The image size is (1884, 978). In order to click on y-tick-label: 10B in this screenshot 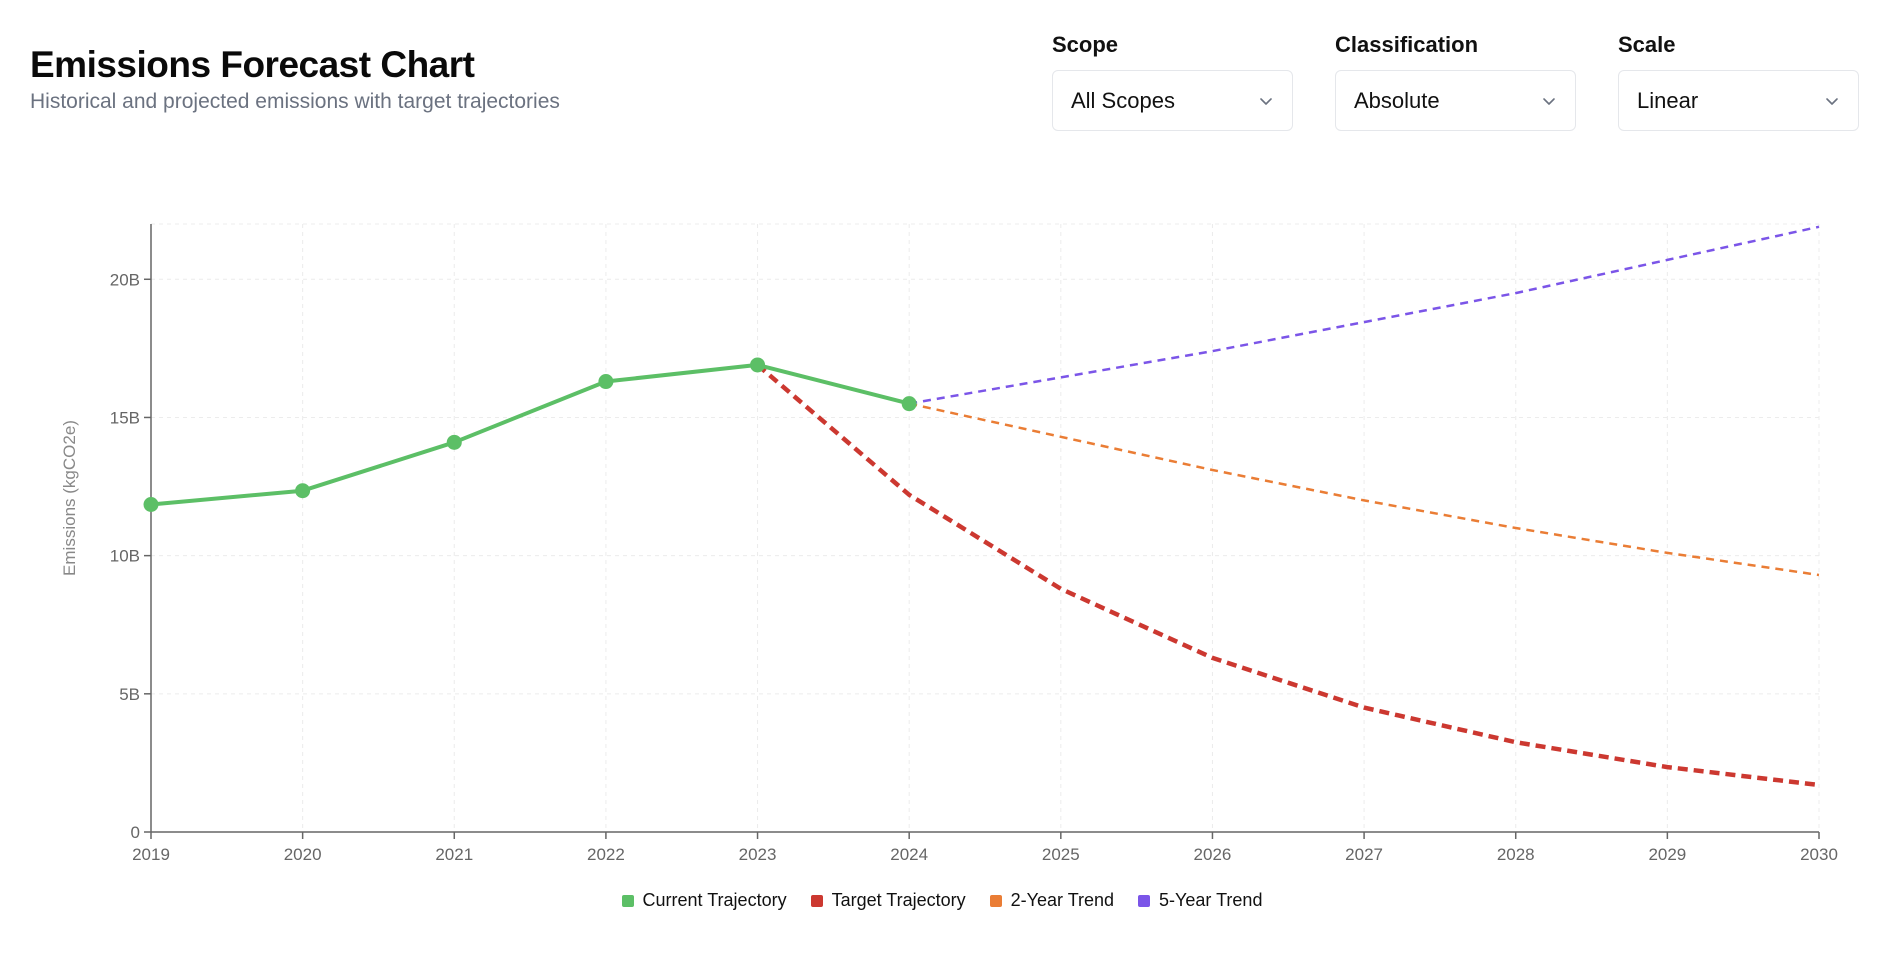, I will do `click(125, 556)`.